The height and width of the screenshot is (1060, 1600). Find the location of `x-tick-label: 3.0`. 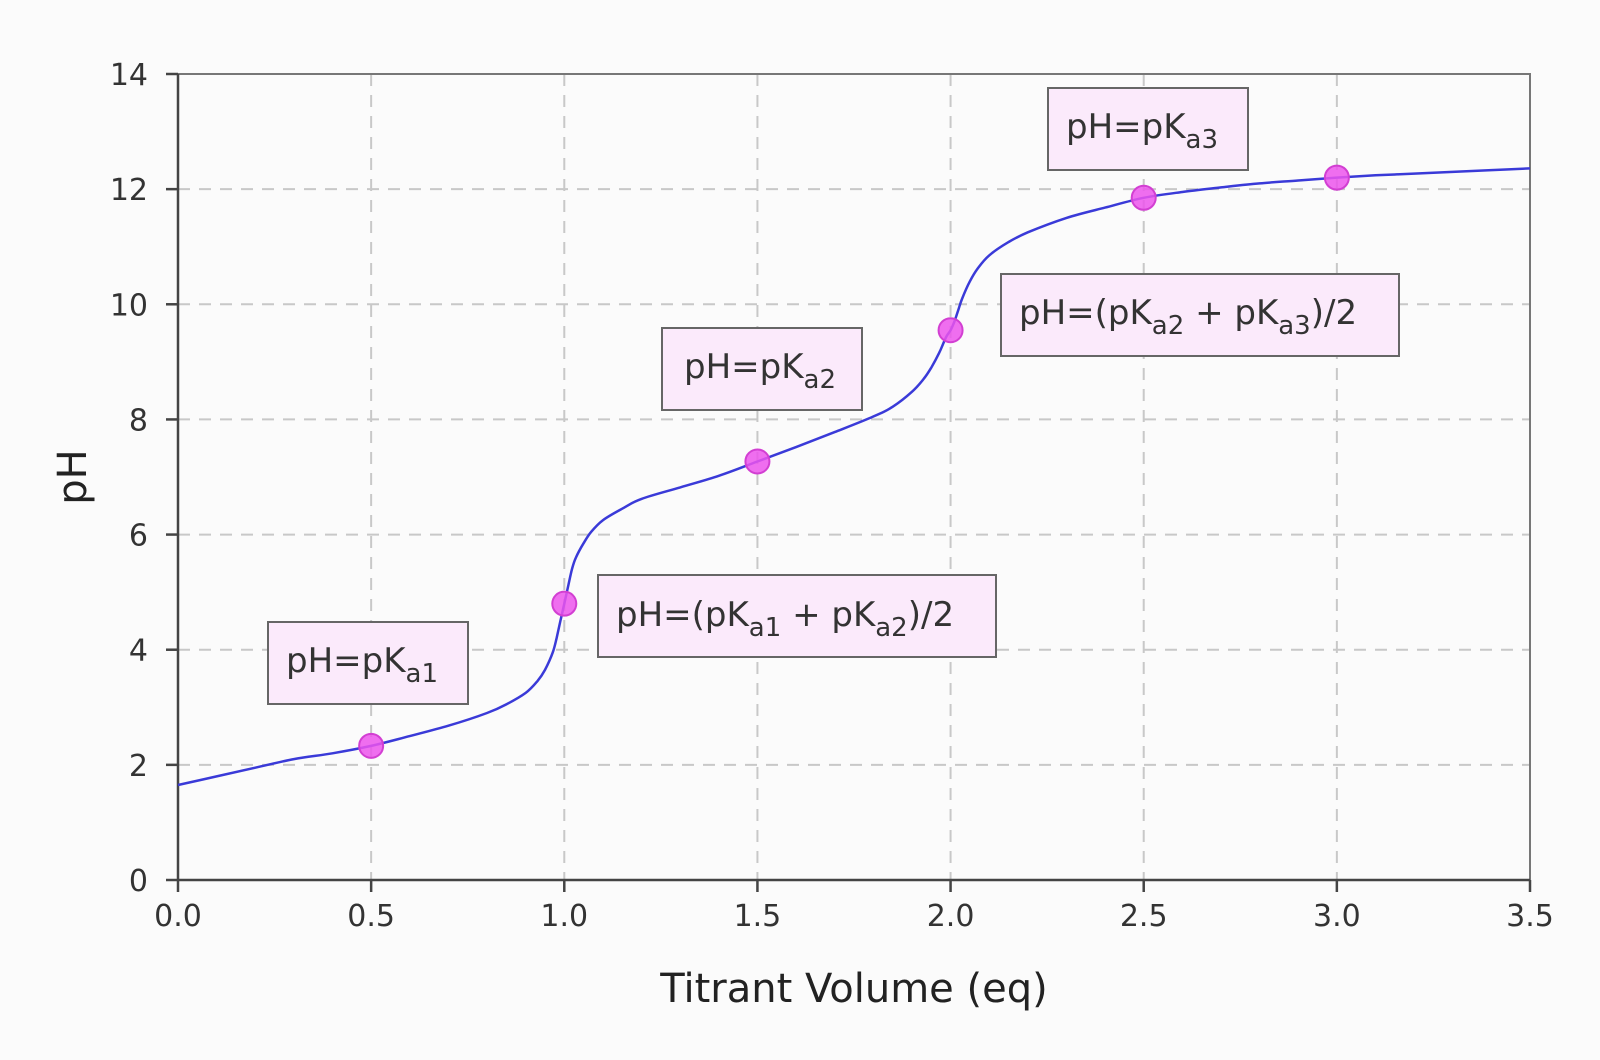

x-tick-label: 3.0 is located at coordinates (1337, 916).